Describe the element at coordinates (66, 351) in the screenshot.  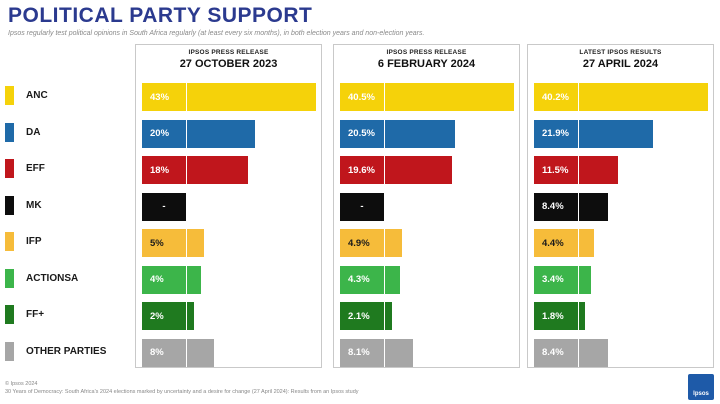
I see `party-label-other-parties: OTHER PARTIES` at that location.